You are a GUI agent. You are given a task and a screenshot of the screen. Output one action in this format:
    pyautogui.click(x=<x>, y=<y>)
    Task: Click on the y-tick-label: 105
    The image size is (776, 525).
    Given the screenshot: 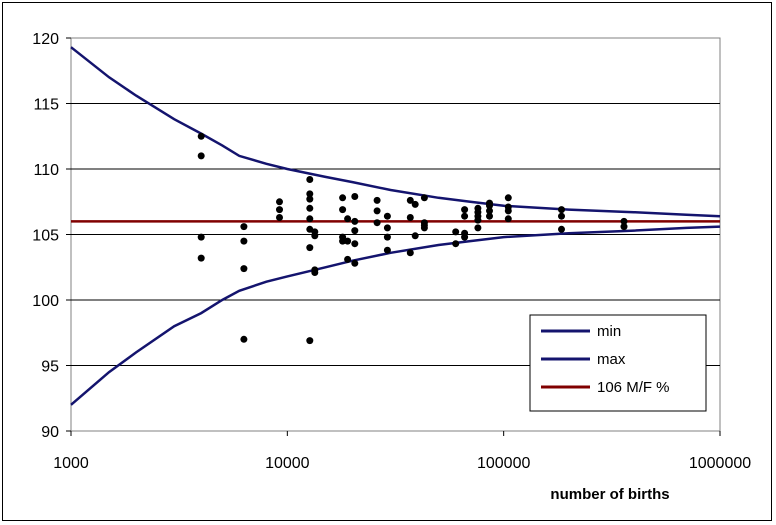 What is the action you would take?
    pyautogui.click(x=45, y=236)
    